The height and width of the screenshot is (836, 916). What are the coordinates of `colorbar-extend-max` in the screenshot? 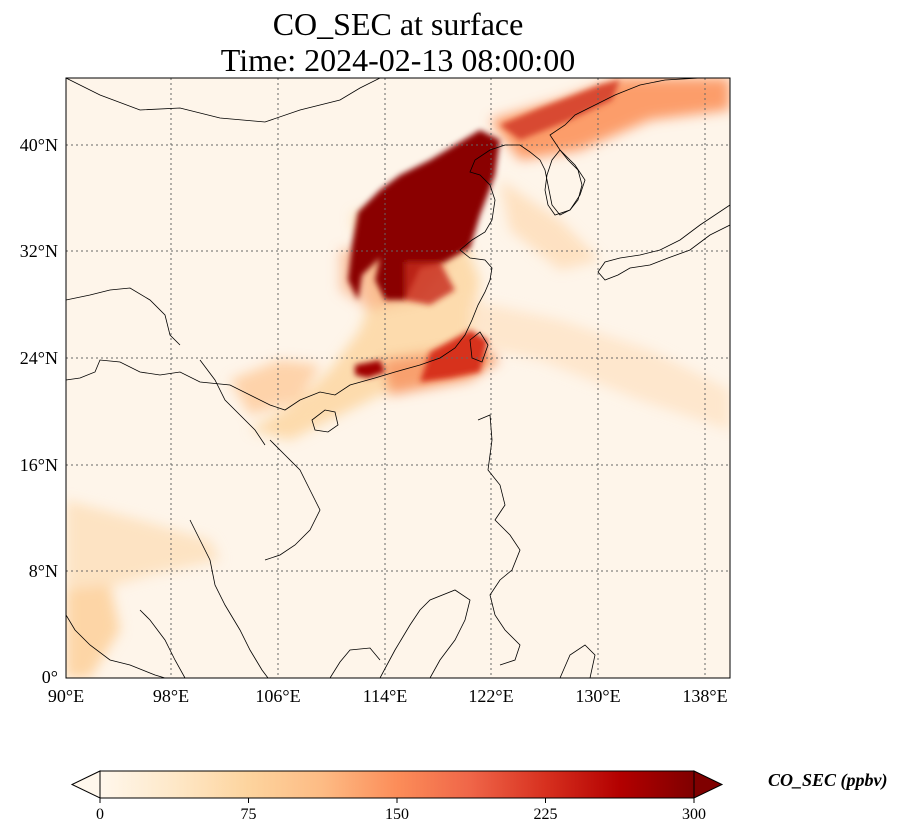 It's located at (708, 784).